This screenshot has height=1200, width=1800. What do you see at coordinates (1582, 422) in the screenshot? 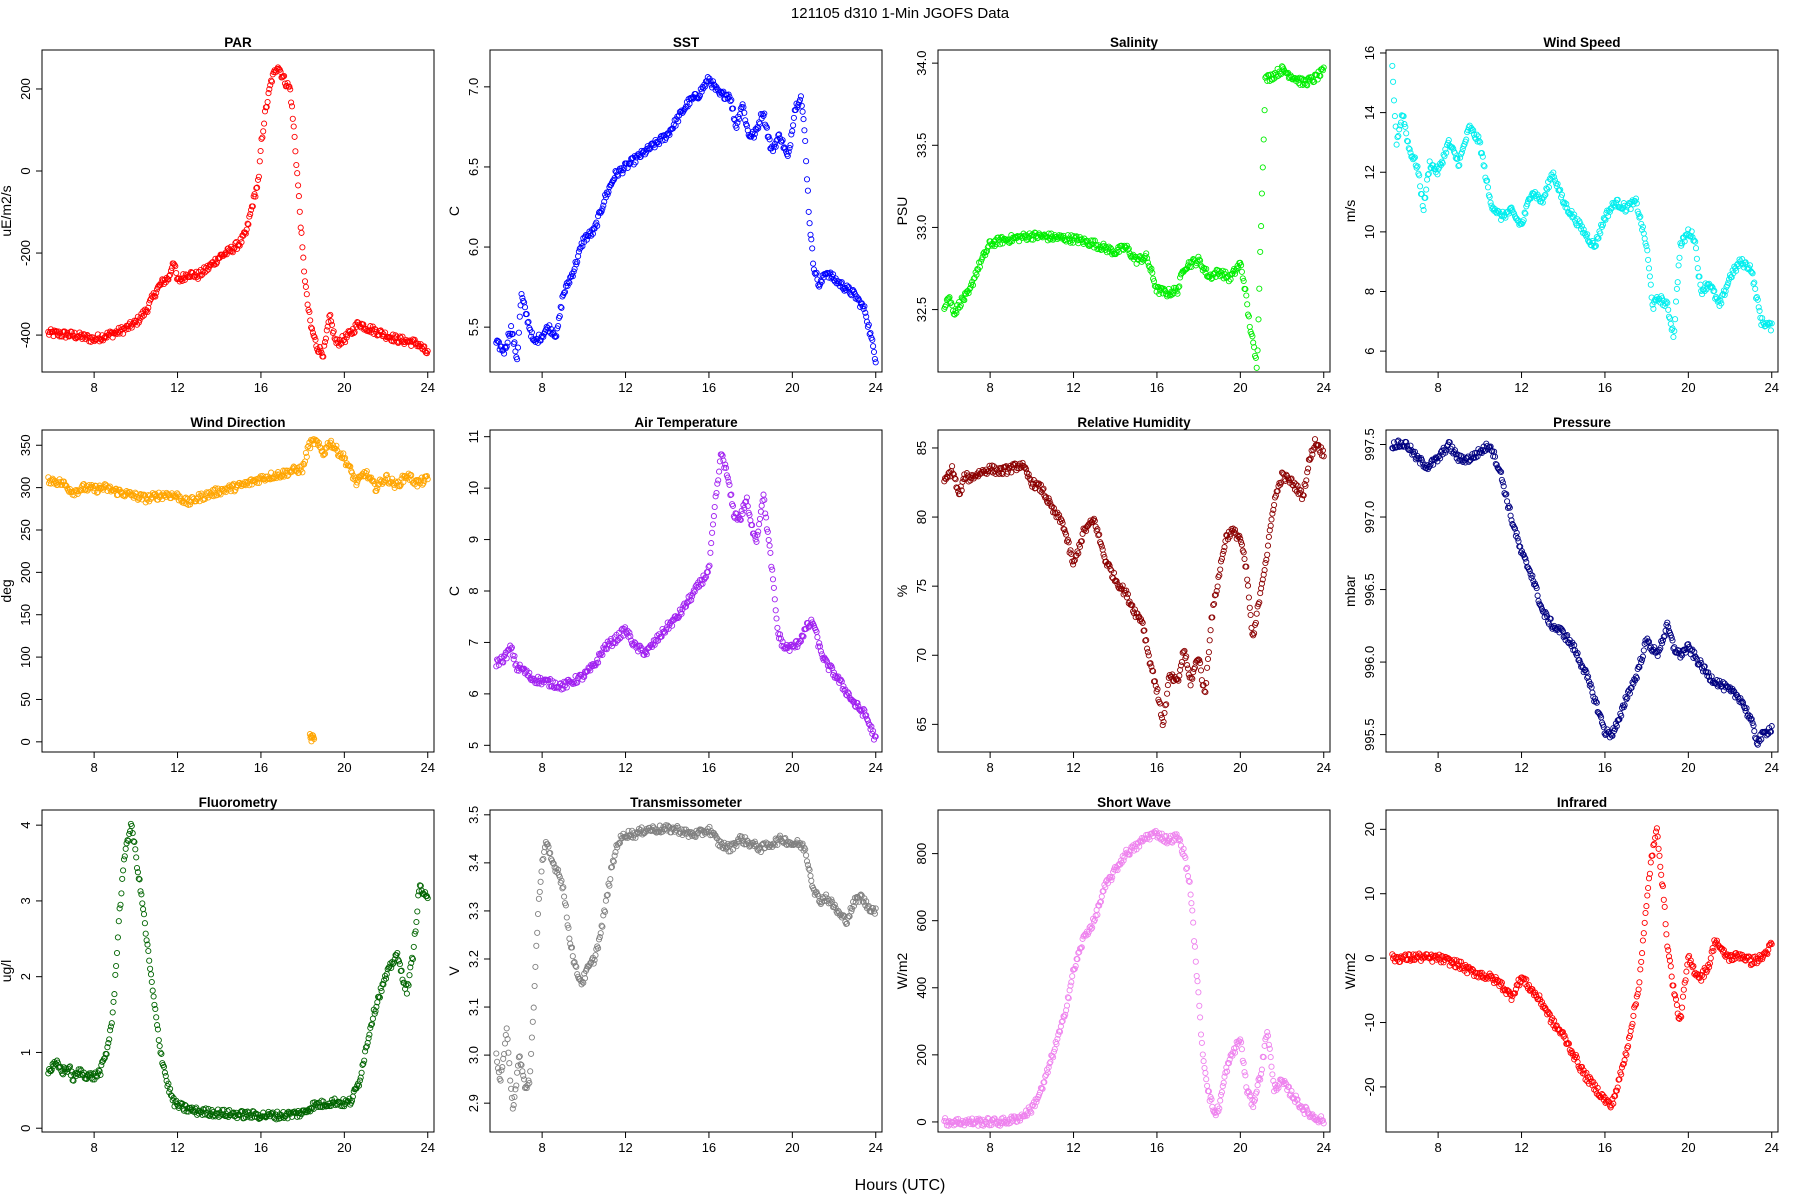
I see `panel-title: Pressure` at bounding box center [1582, 422].